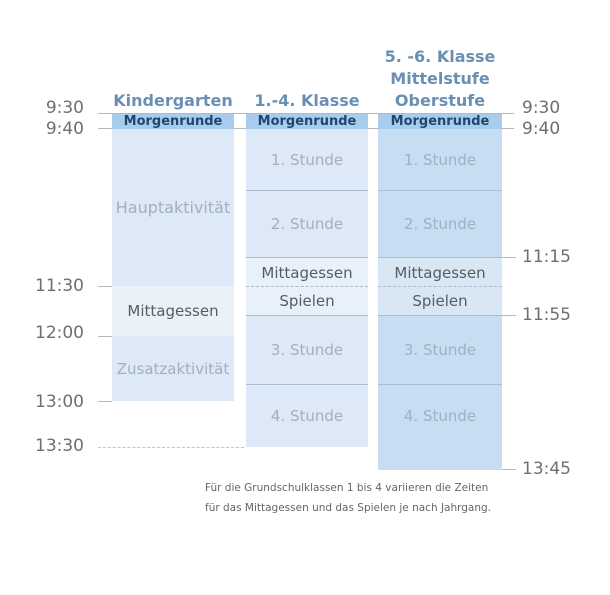 This screenshot has width=610, height=595. Describe the element at coordinates (173, 311) in the screenshot. I see `kindergarten-lunch: Mittagessen` at that location.